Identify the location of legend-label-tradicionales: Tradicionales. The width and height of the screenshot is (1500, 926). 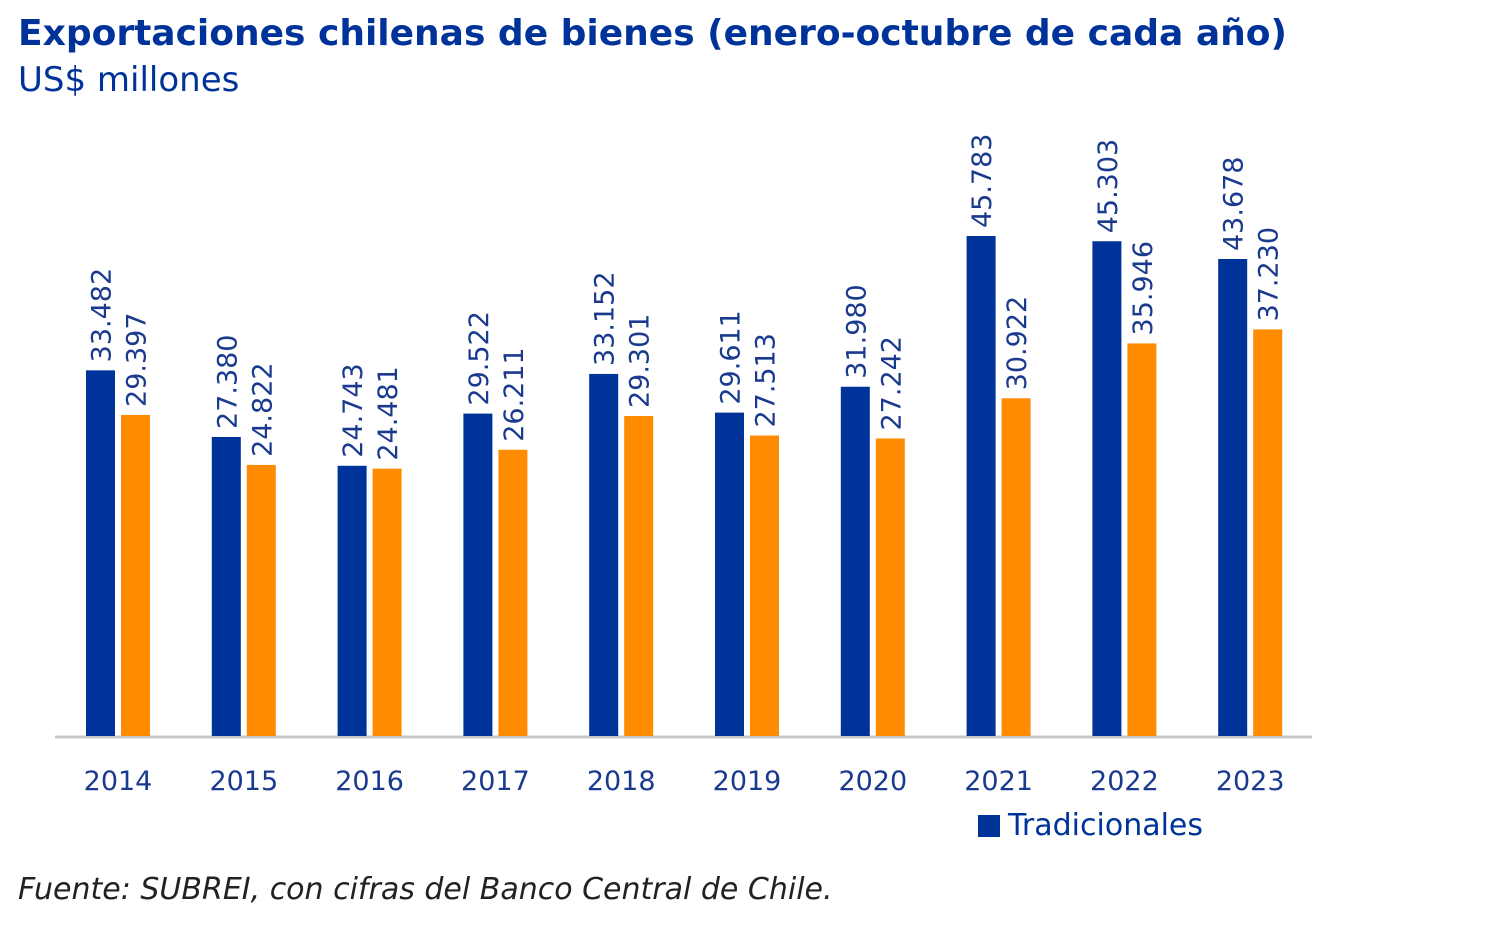
(1106, 825).